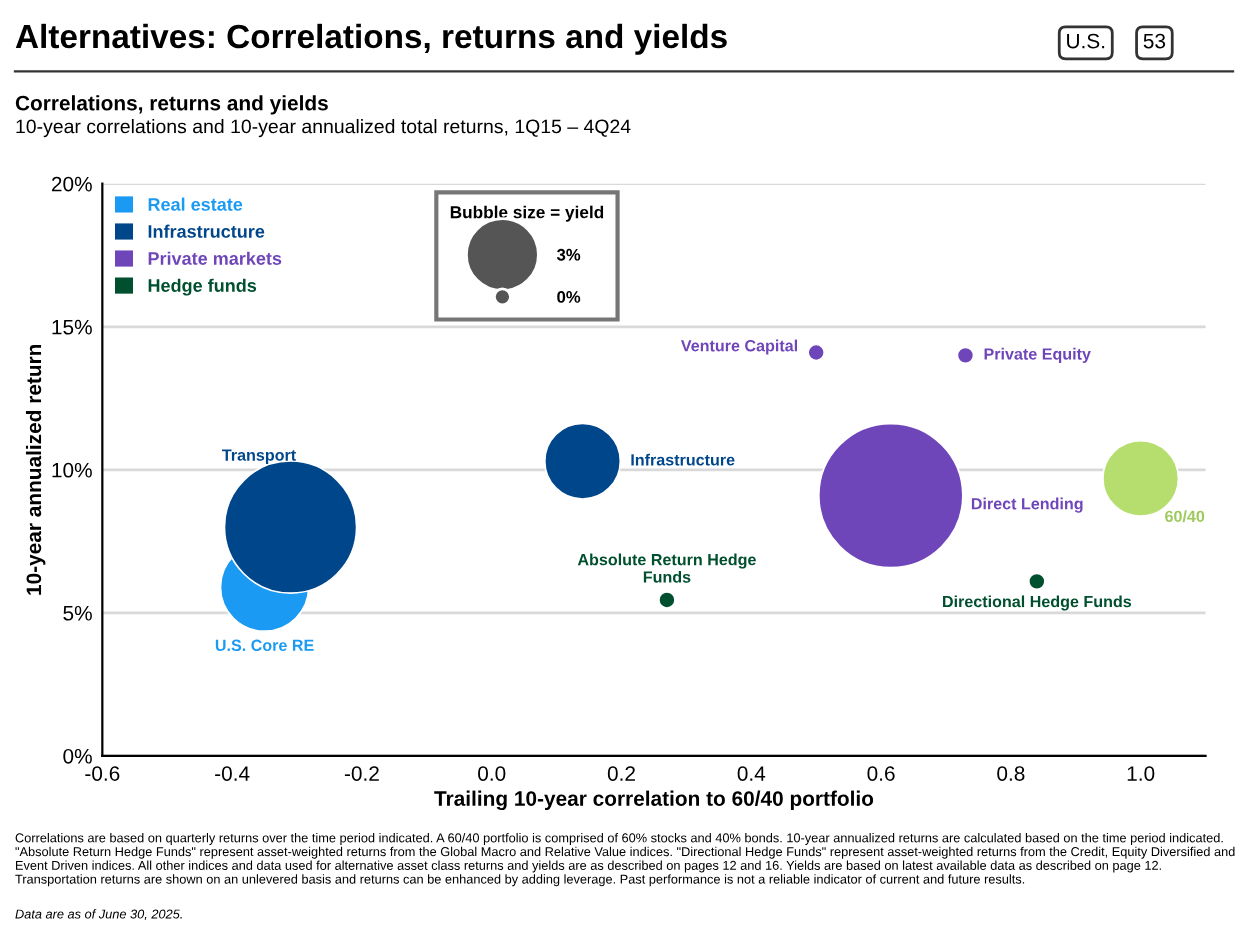 This screenshot has height=952, width=1248. Describe the element at coordinates (171, 105) in the screenshot. I see `chart-subtitle: Correlations, returns and yields` at that location.